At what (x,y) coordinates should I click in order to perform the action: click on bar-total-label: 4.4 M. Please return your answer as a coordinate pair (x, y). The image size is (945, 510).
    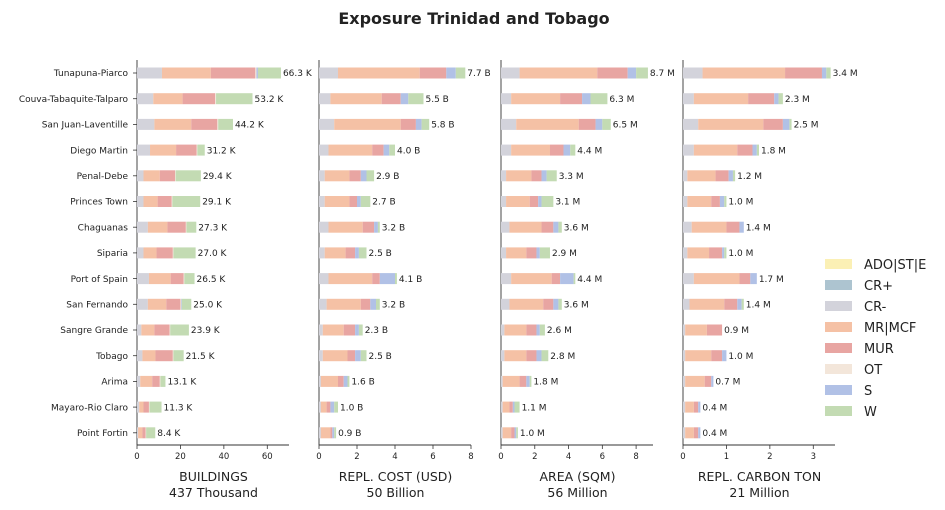
    Looking at the image, I should click on (589, 280).